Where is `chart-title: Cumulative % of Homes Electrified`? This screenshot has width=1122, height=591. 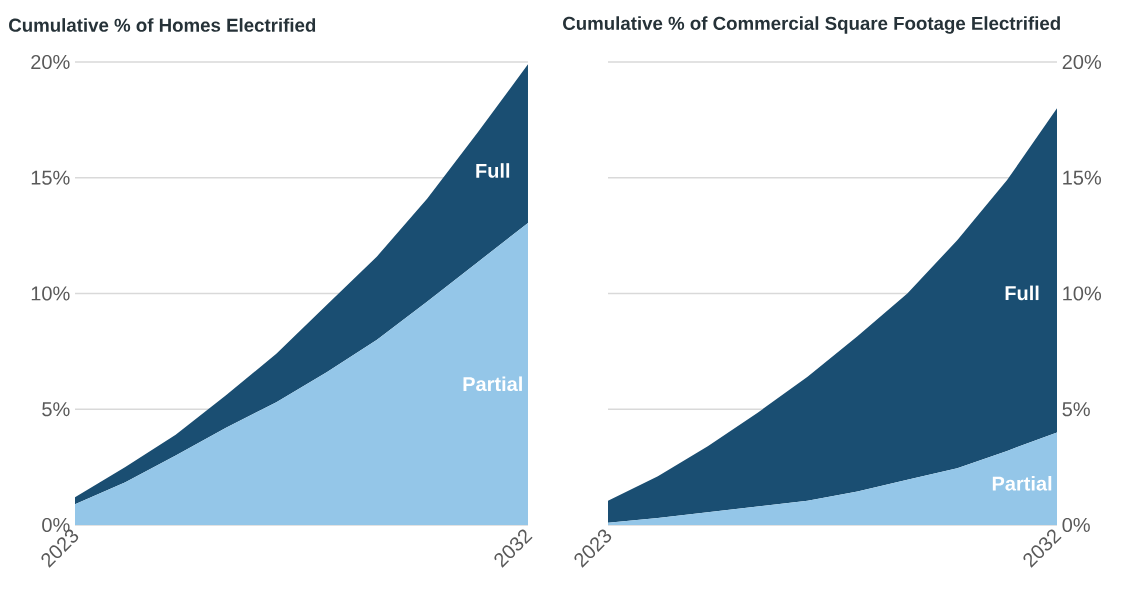 chart-title: Cumulative % of Homes Electrified is located at coordinates (162, 25).